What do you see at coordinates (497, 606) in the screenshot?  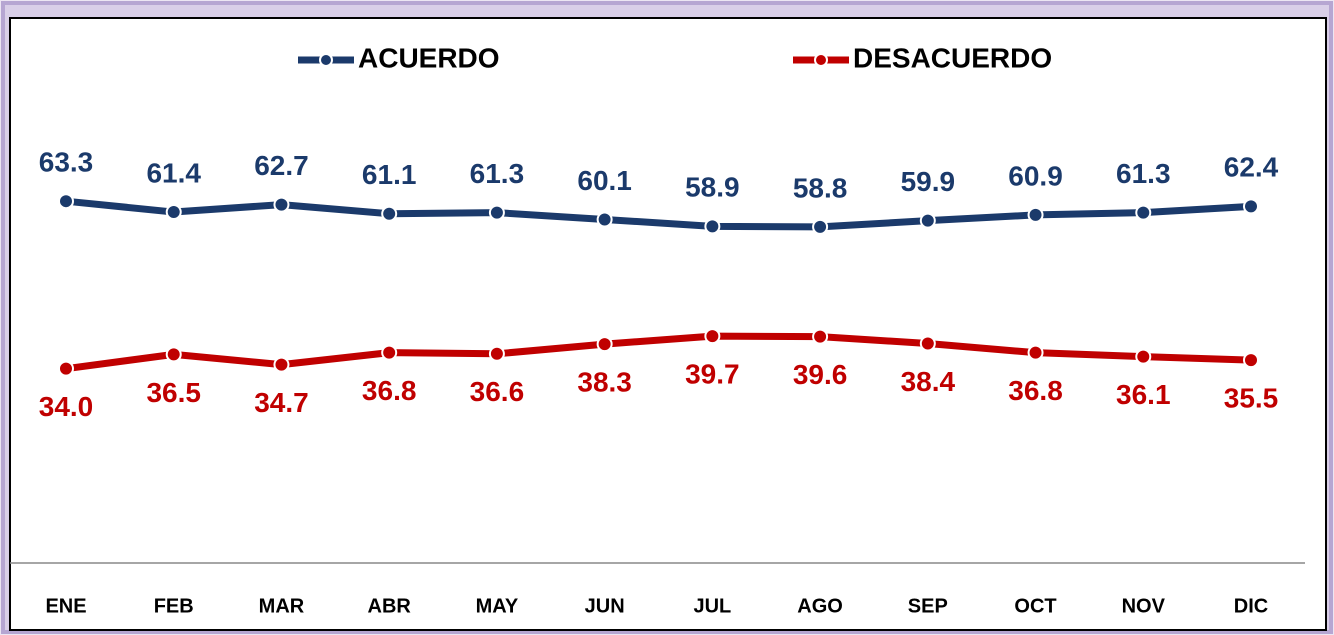 I see `x-tick-label: MAY` at bounding box center [497, 606].